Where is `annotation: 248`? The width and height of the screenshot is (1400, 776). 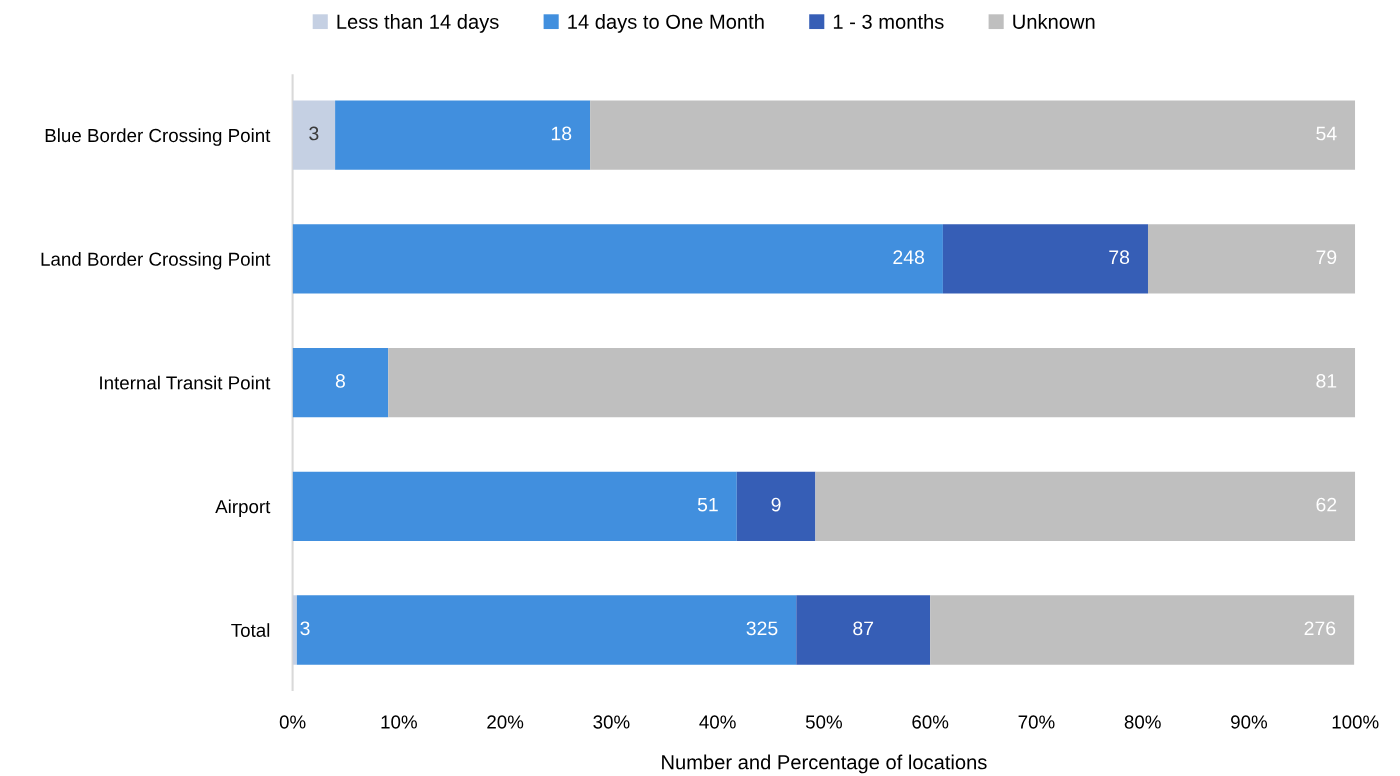
annotation: 248 is located at coordinates (909, 257).